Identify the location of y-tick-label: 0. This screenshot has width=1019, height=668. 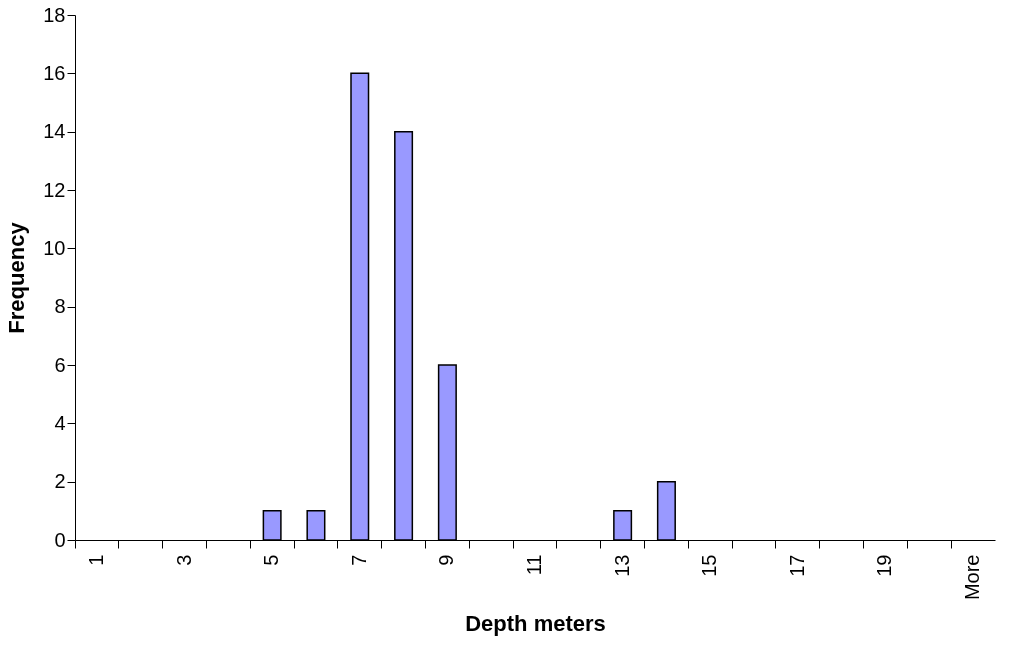
(60, 539).